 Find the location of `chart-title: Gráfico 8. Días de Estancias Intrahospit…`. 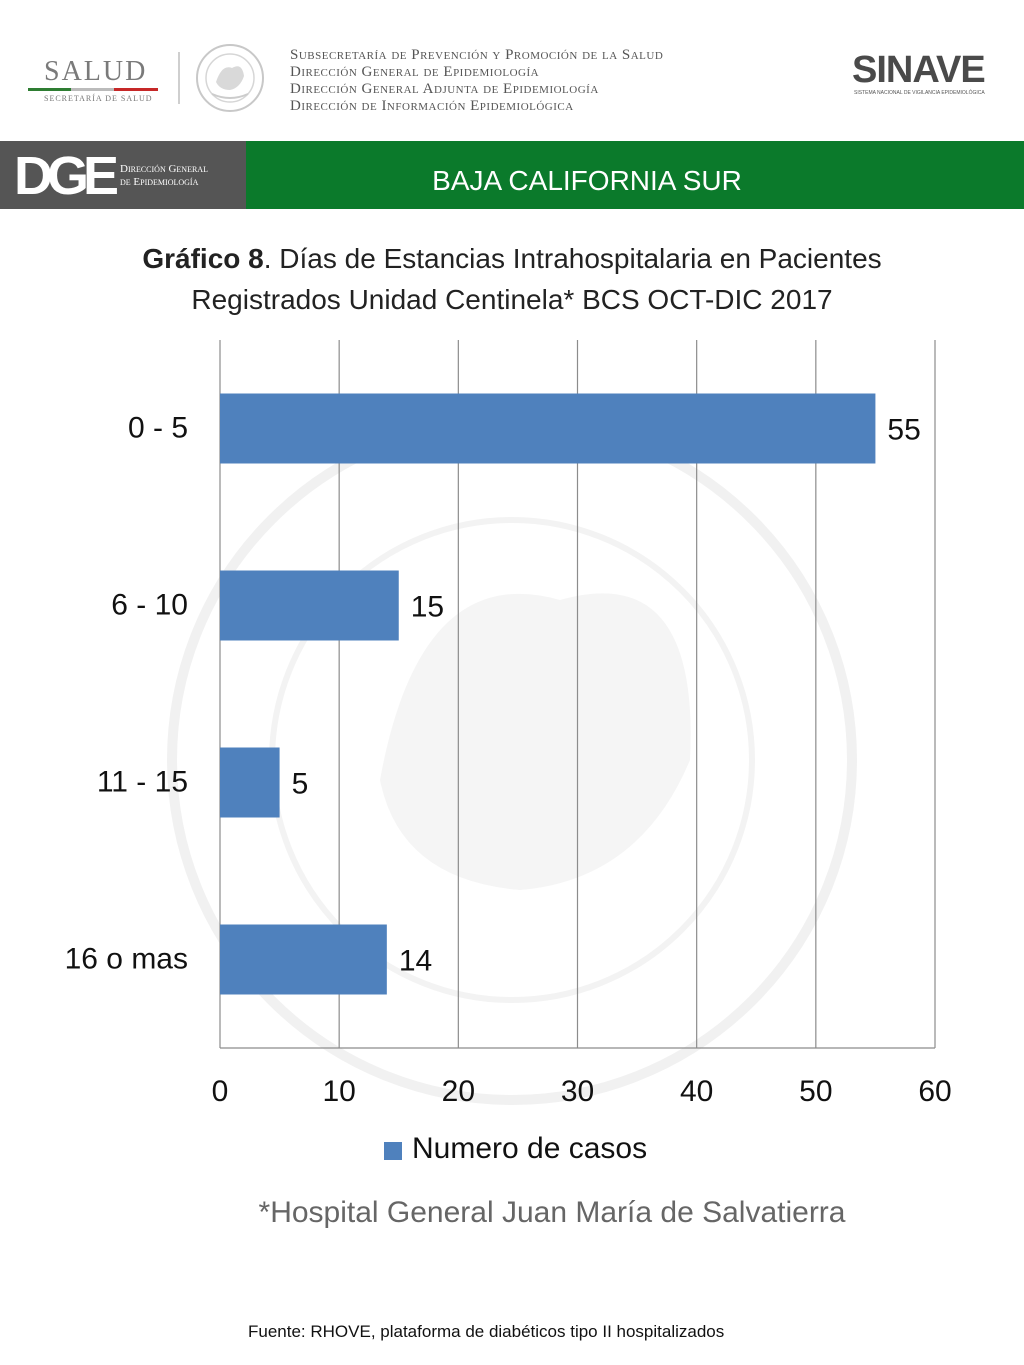

chart-title: Gráfico 8. Días de Estancias Intrahospit… is located at coordinates (512, 279).